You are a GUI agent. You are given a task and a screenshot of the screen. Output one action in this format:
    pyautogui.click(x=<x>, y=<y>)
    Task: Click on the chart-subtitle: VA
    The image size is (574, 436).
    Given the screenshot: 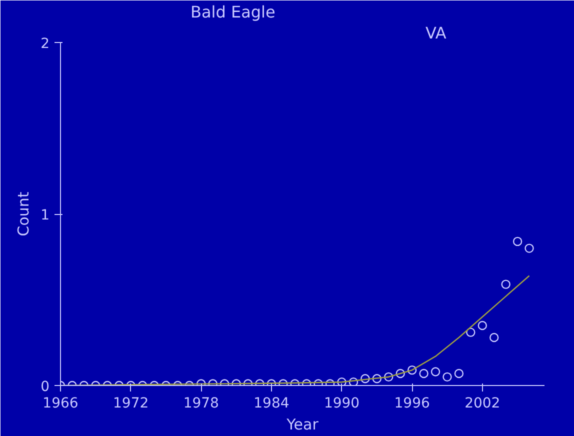 What is the action you would take?
    pyautogui.click(x=436, y=33)
    